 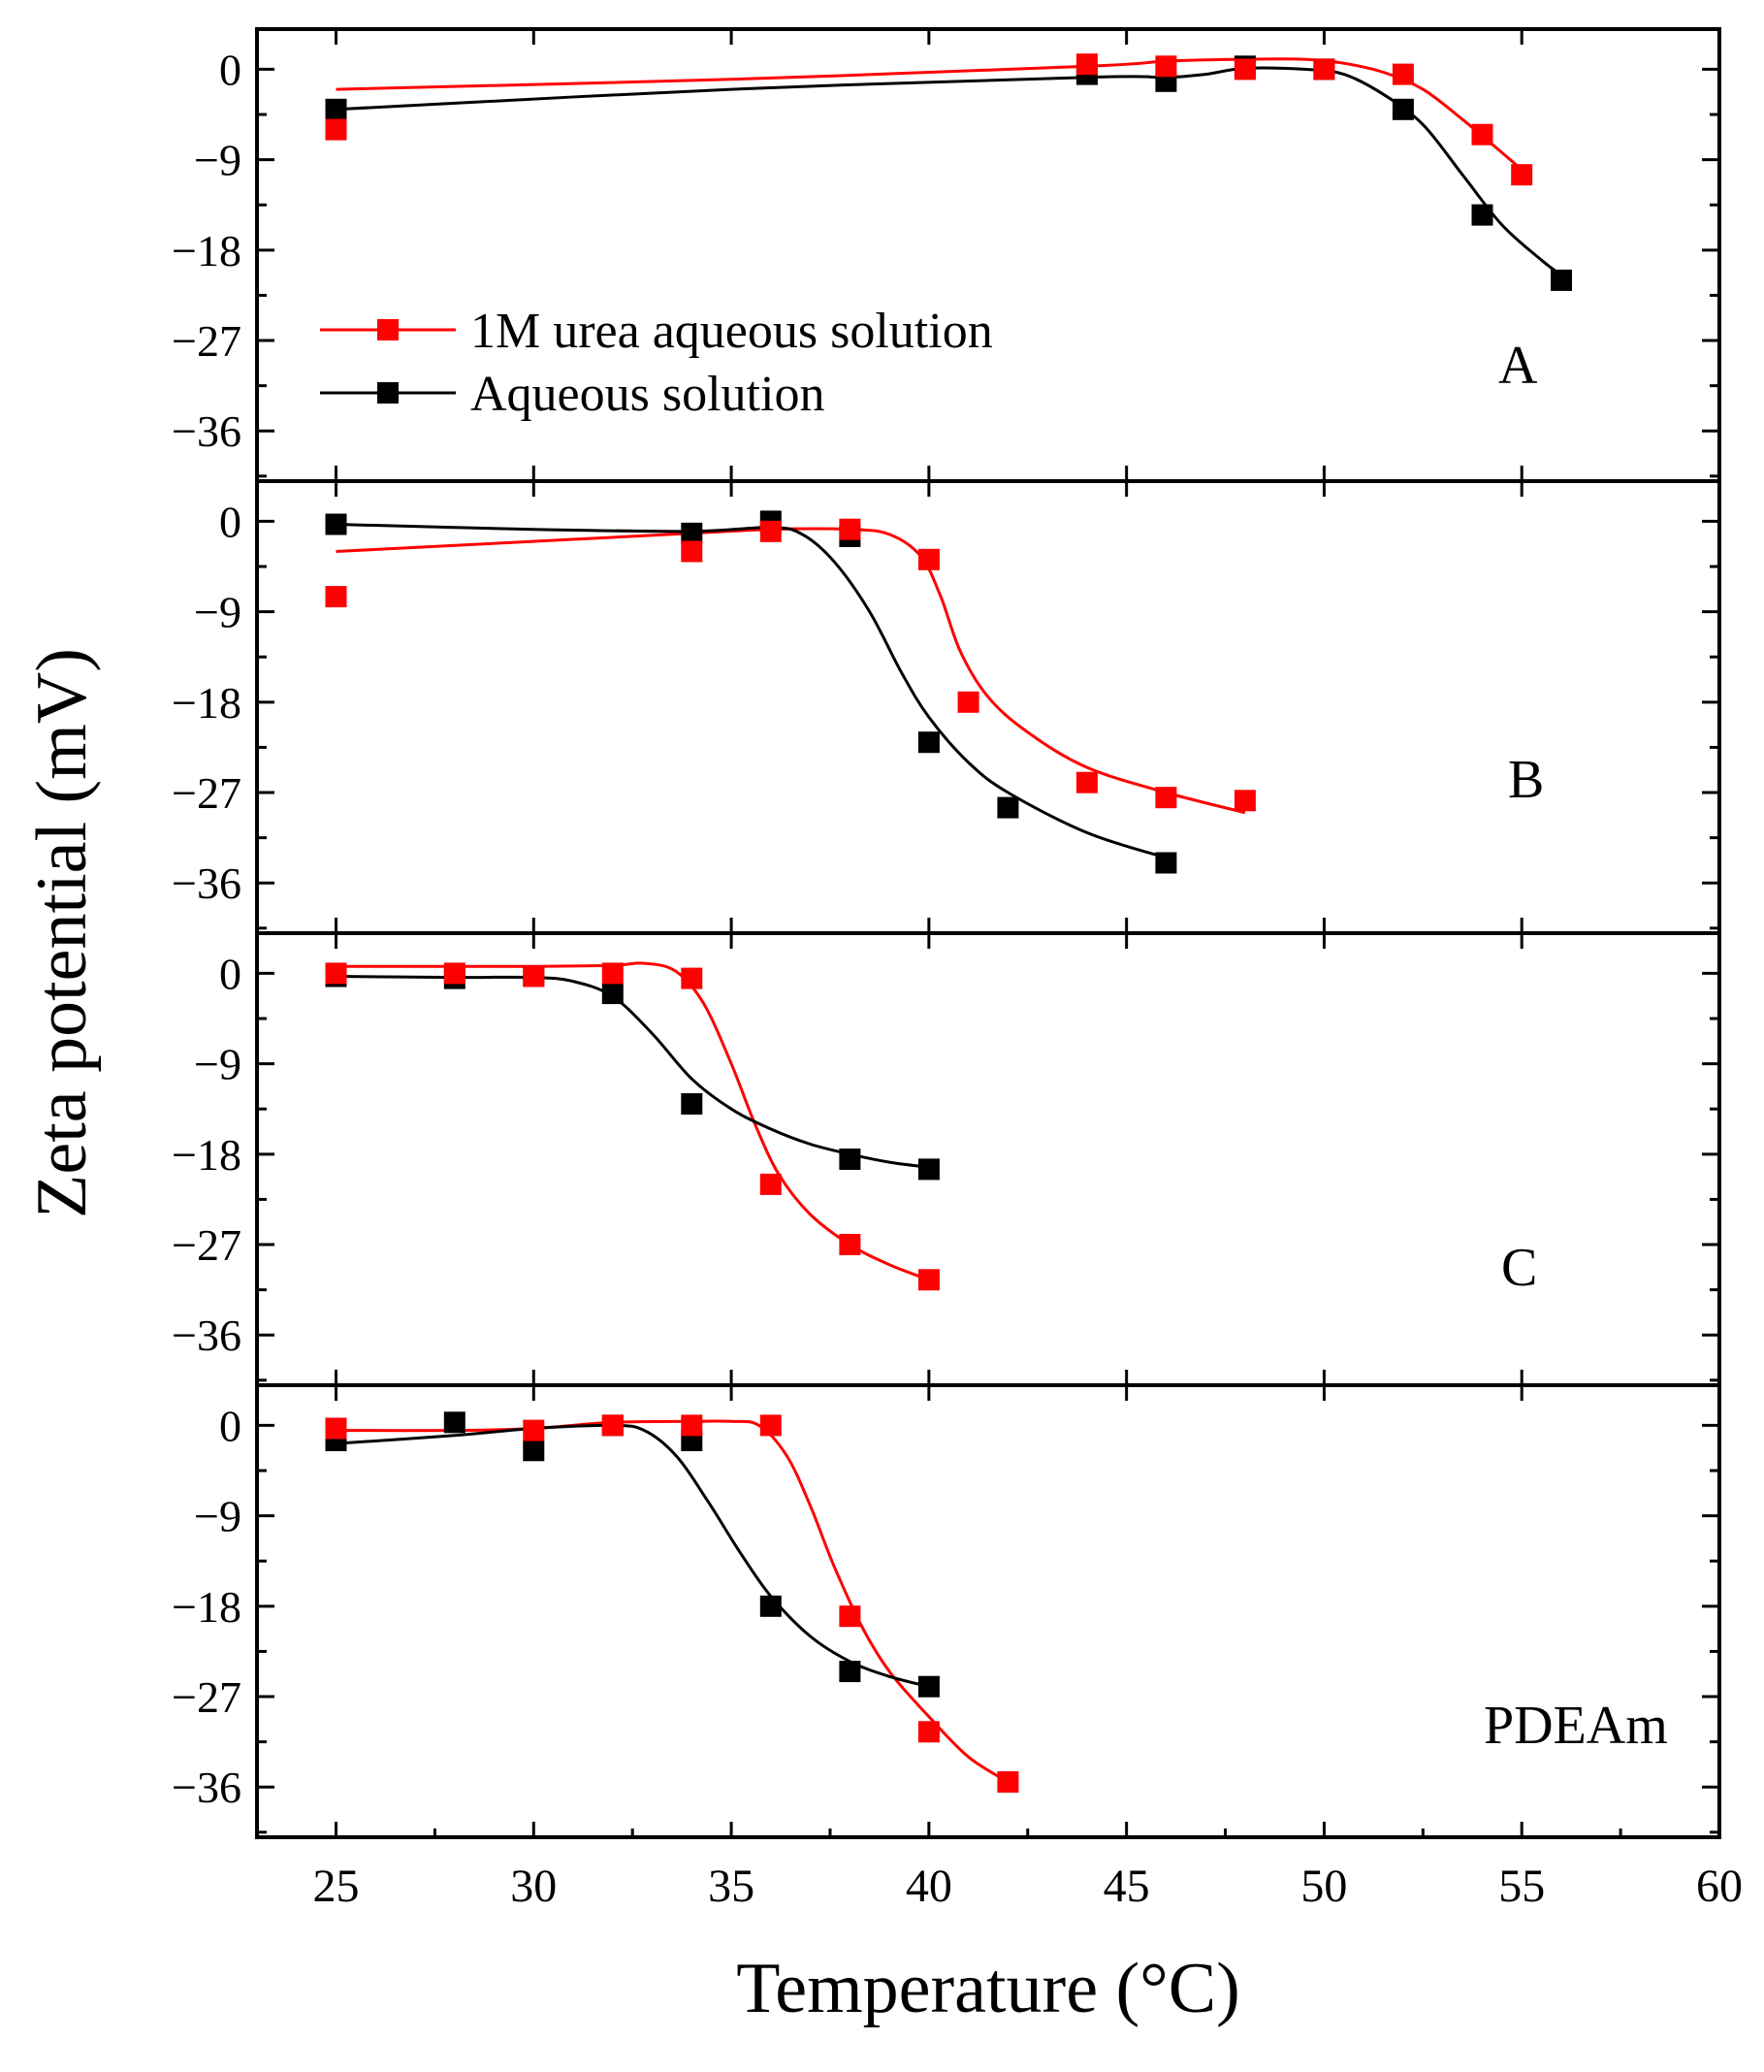 I want to click on x-tick-label: 50, so click(x=1323, y=1886).